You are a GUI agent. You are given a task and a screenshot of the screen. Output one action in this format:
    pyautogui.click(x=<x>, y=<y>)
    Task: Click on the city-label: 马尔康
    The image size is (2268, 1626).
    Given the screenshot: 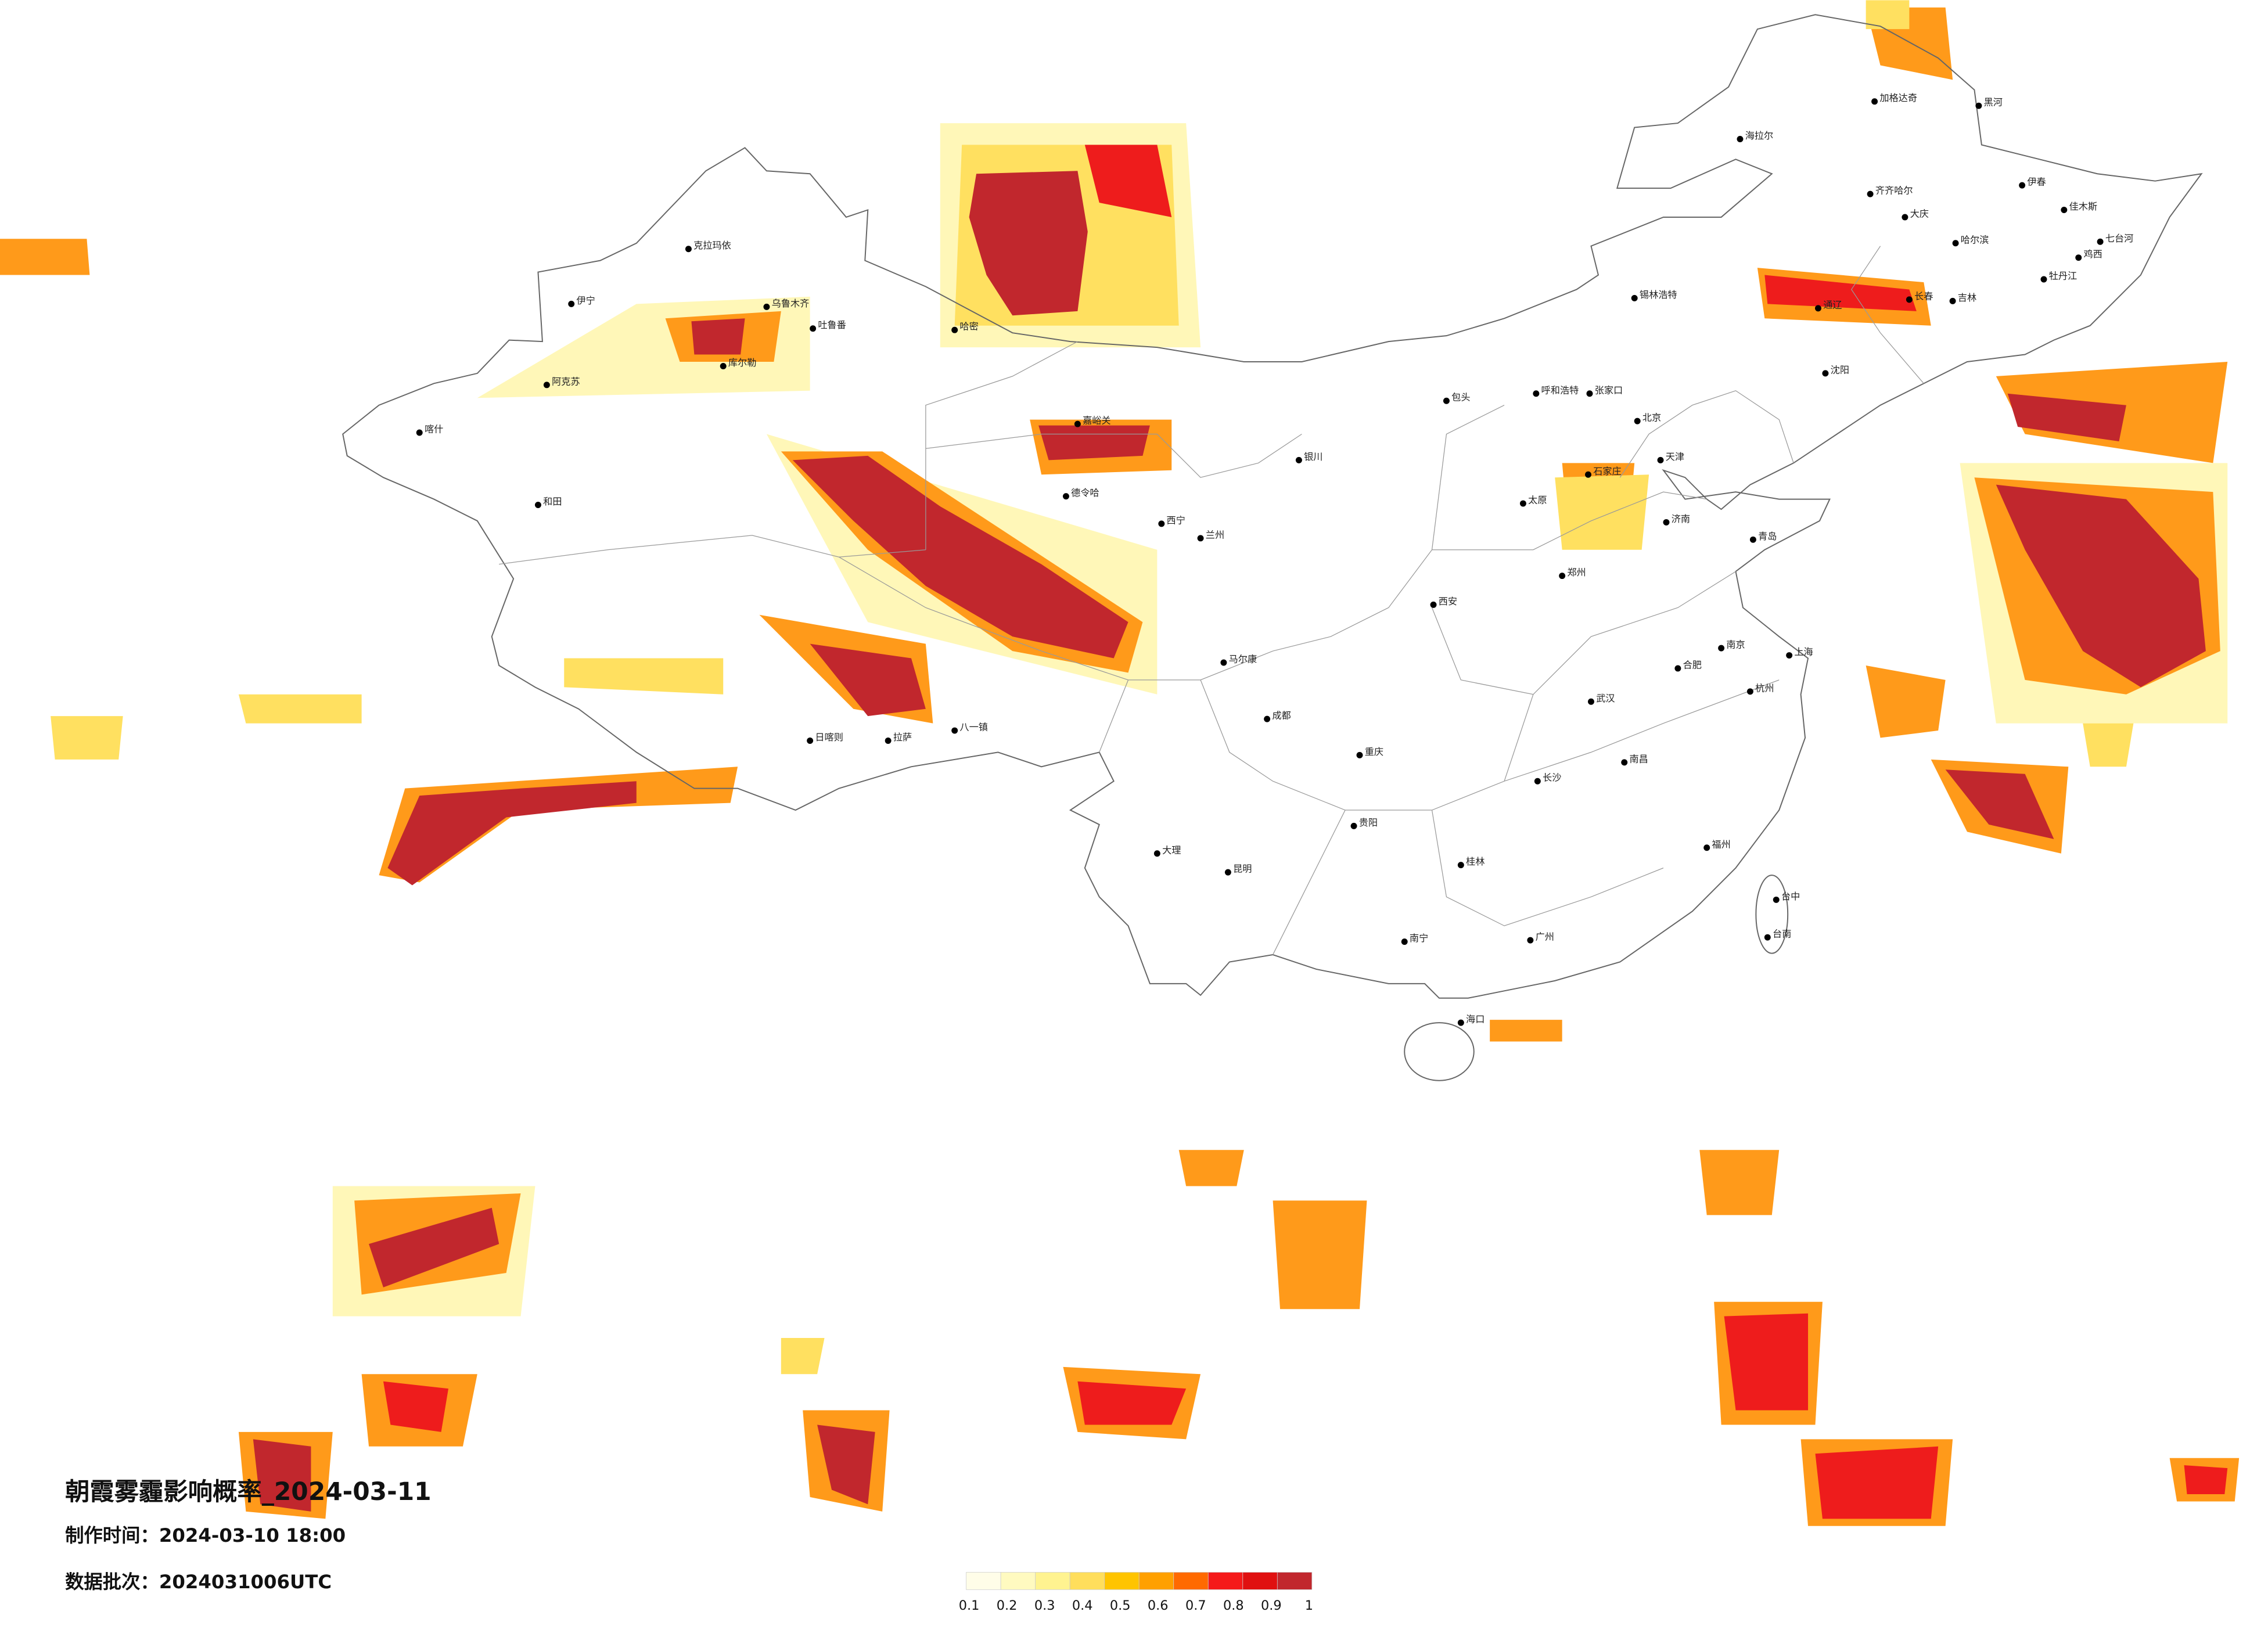 What is the action you would take?
    pyautogui.click(x=1243, y=659)
    